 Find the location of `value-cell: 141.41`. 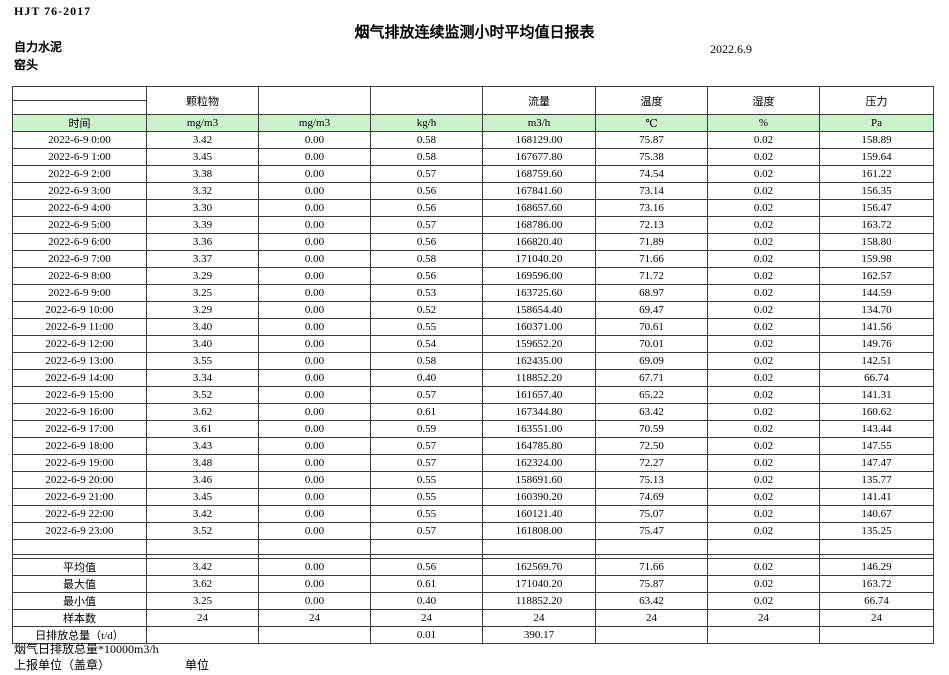

value-cell: 141.41 is located at coordinates (876, 497).